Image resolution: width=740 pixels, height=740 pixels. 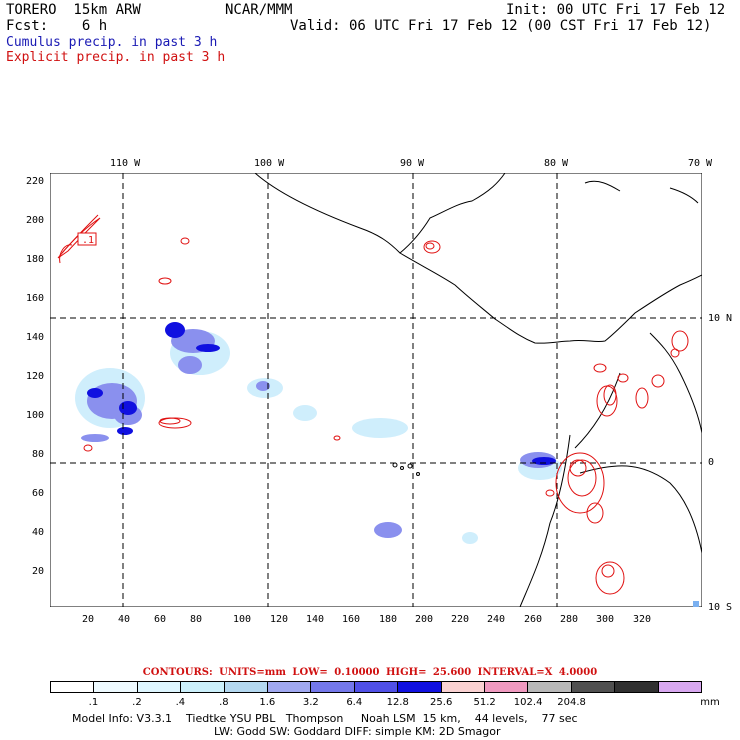 I want to click on forecast-hour: Fcst: 6 h, so click(x=57, y=26).